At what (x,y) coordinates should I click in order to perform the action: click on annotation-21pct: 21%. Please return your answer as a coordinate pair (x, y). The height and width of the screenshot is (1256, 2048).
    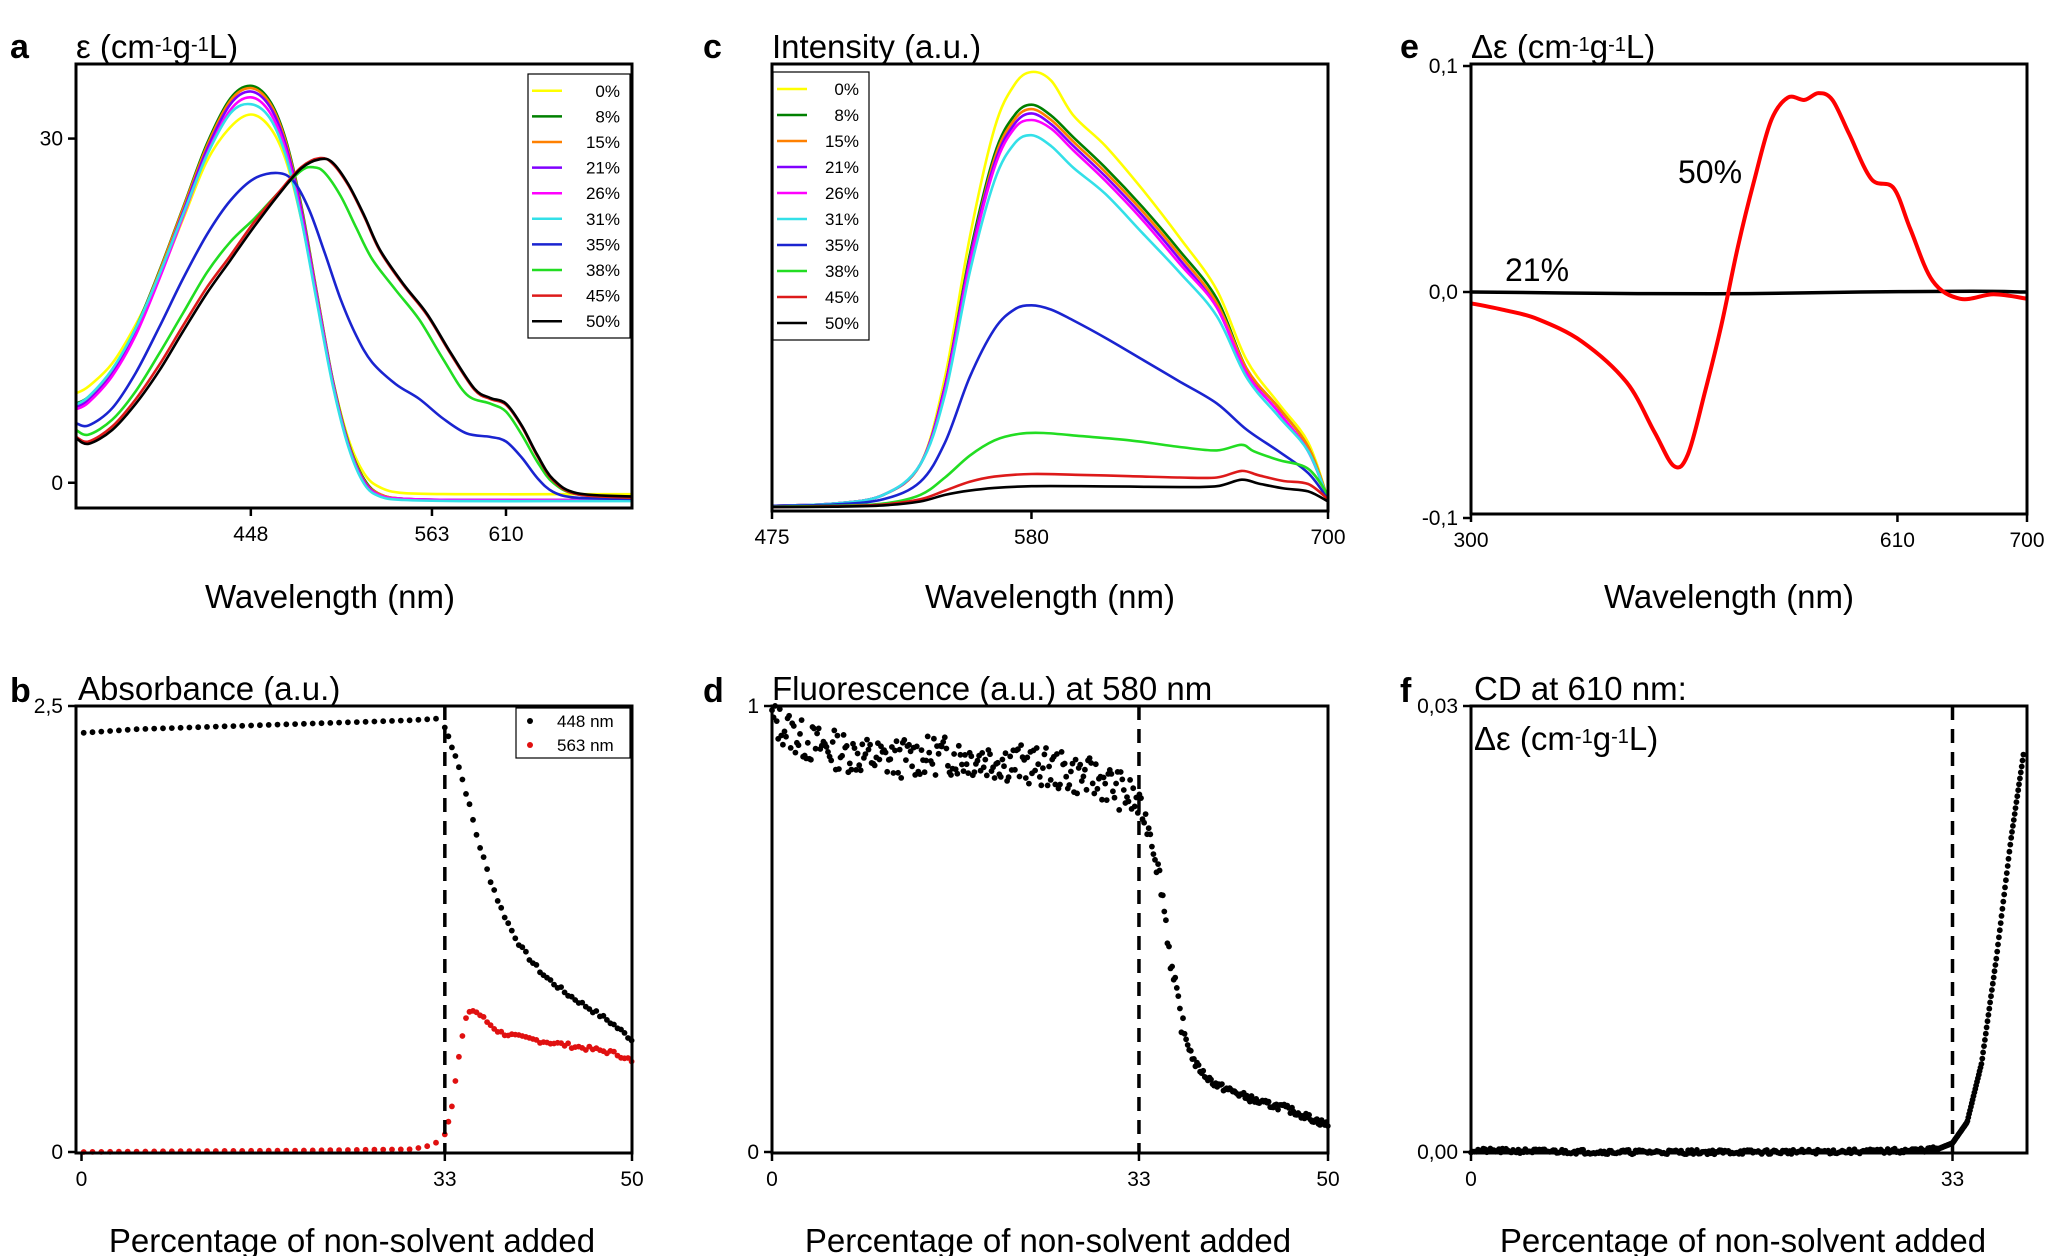
    Looking at the image, I should click on (1537, 270).